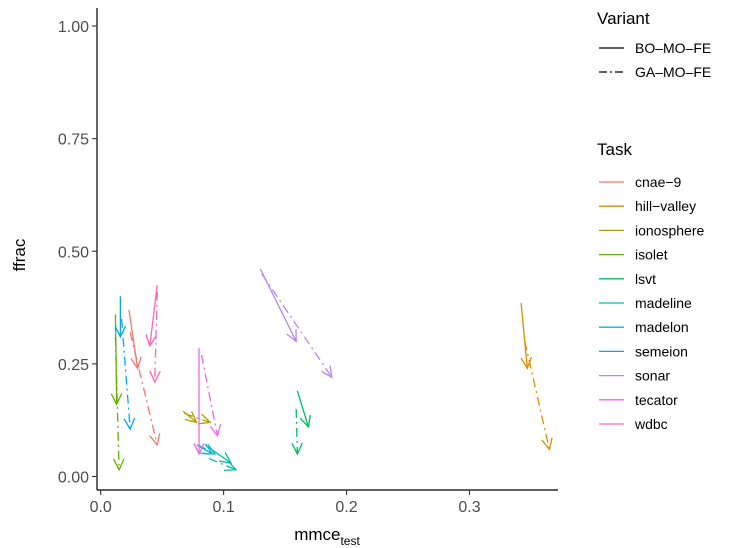 Image resolution: width=732 pixels, height=548 pixels. I want to click on y-tick-label: 0.00, so click(73, 477).